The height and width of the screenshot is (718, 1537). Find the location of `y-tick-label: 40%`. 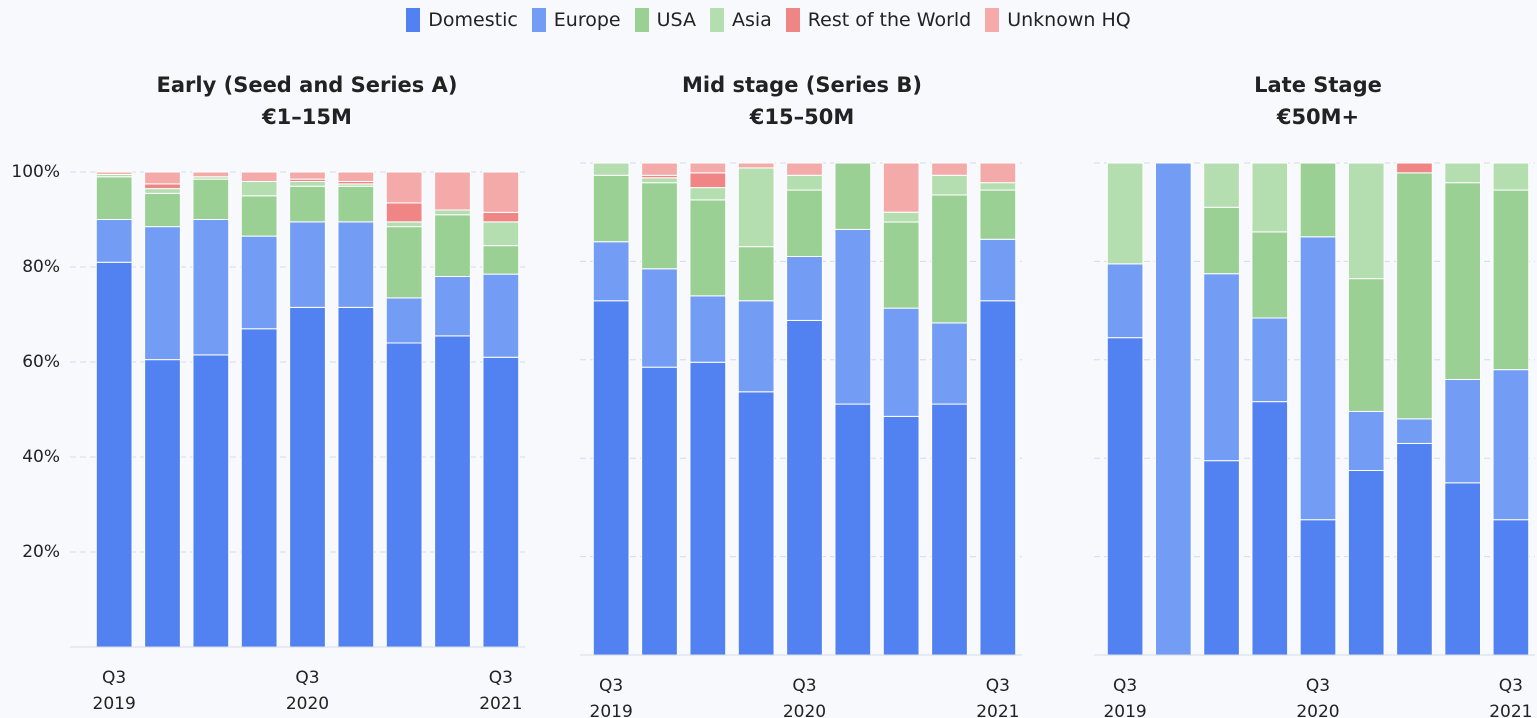

y-tick-label: 40% is located at coordinates (41, 457).